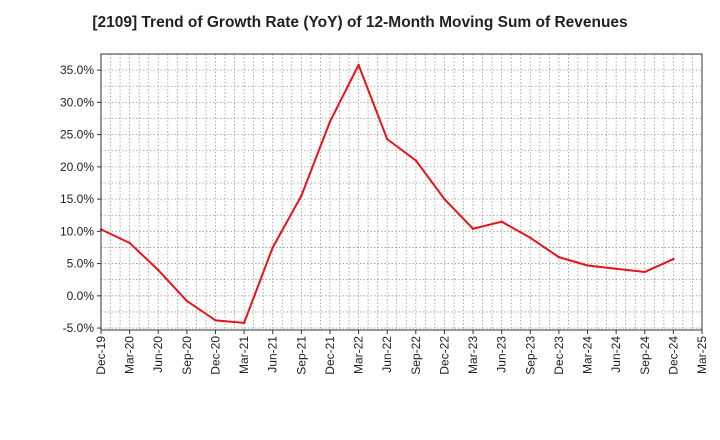 This screenshot has width=720, height=440. What do you see at coordinates (416, 355) in the screenshot?
I see `x-tick-label: Sep-22` at bounding box center [416, 355].